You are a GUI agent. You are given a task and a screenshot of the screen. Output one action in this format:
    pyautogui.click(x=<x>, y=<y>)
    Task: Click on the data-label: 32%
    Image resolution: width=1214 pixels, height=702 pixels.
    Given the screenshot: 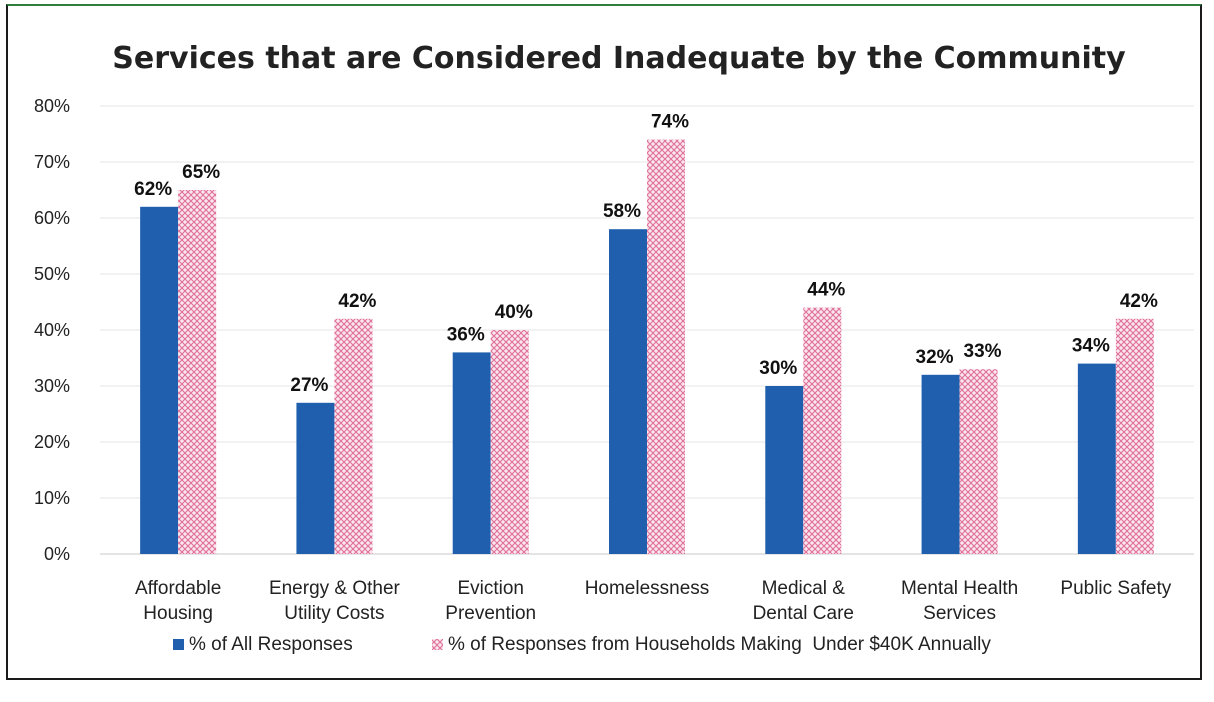 What is the action you would take?
    pyautogui.click(x=935, y=357)
    